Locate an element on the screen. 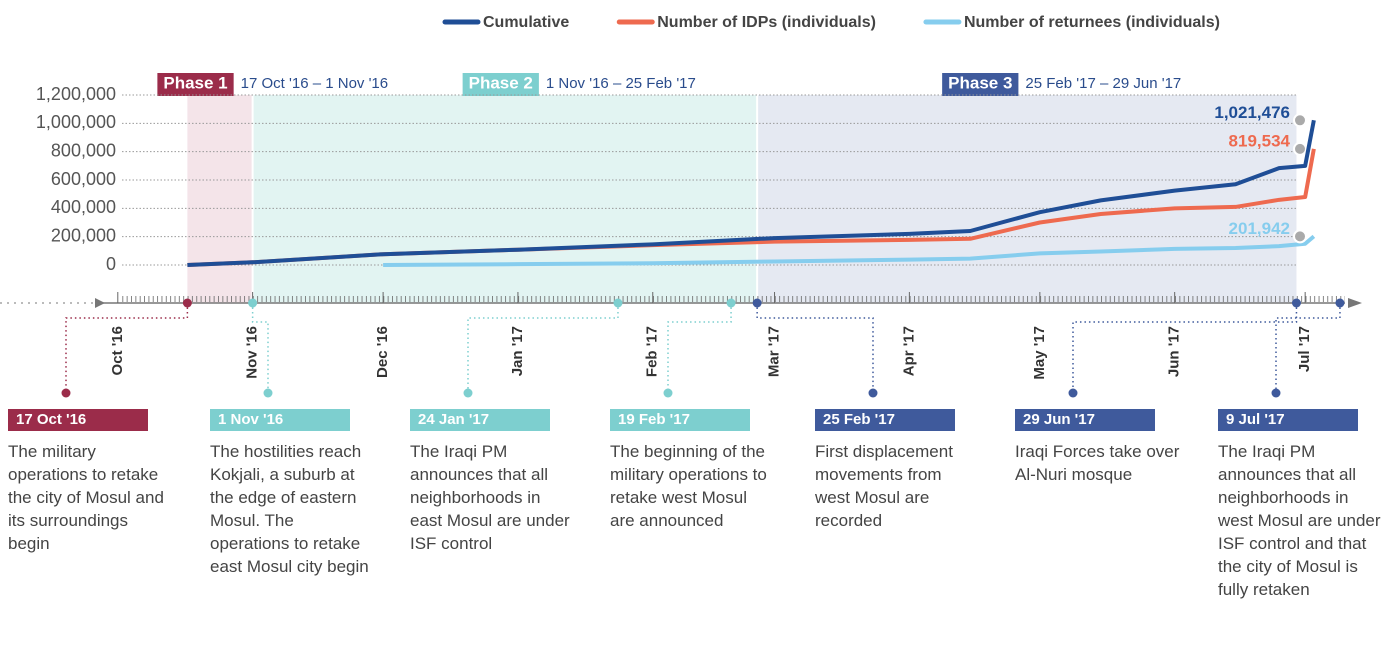  series-line is located at coordinates (849, 250).